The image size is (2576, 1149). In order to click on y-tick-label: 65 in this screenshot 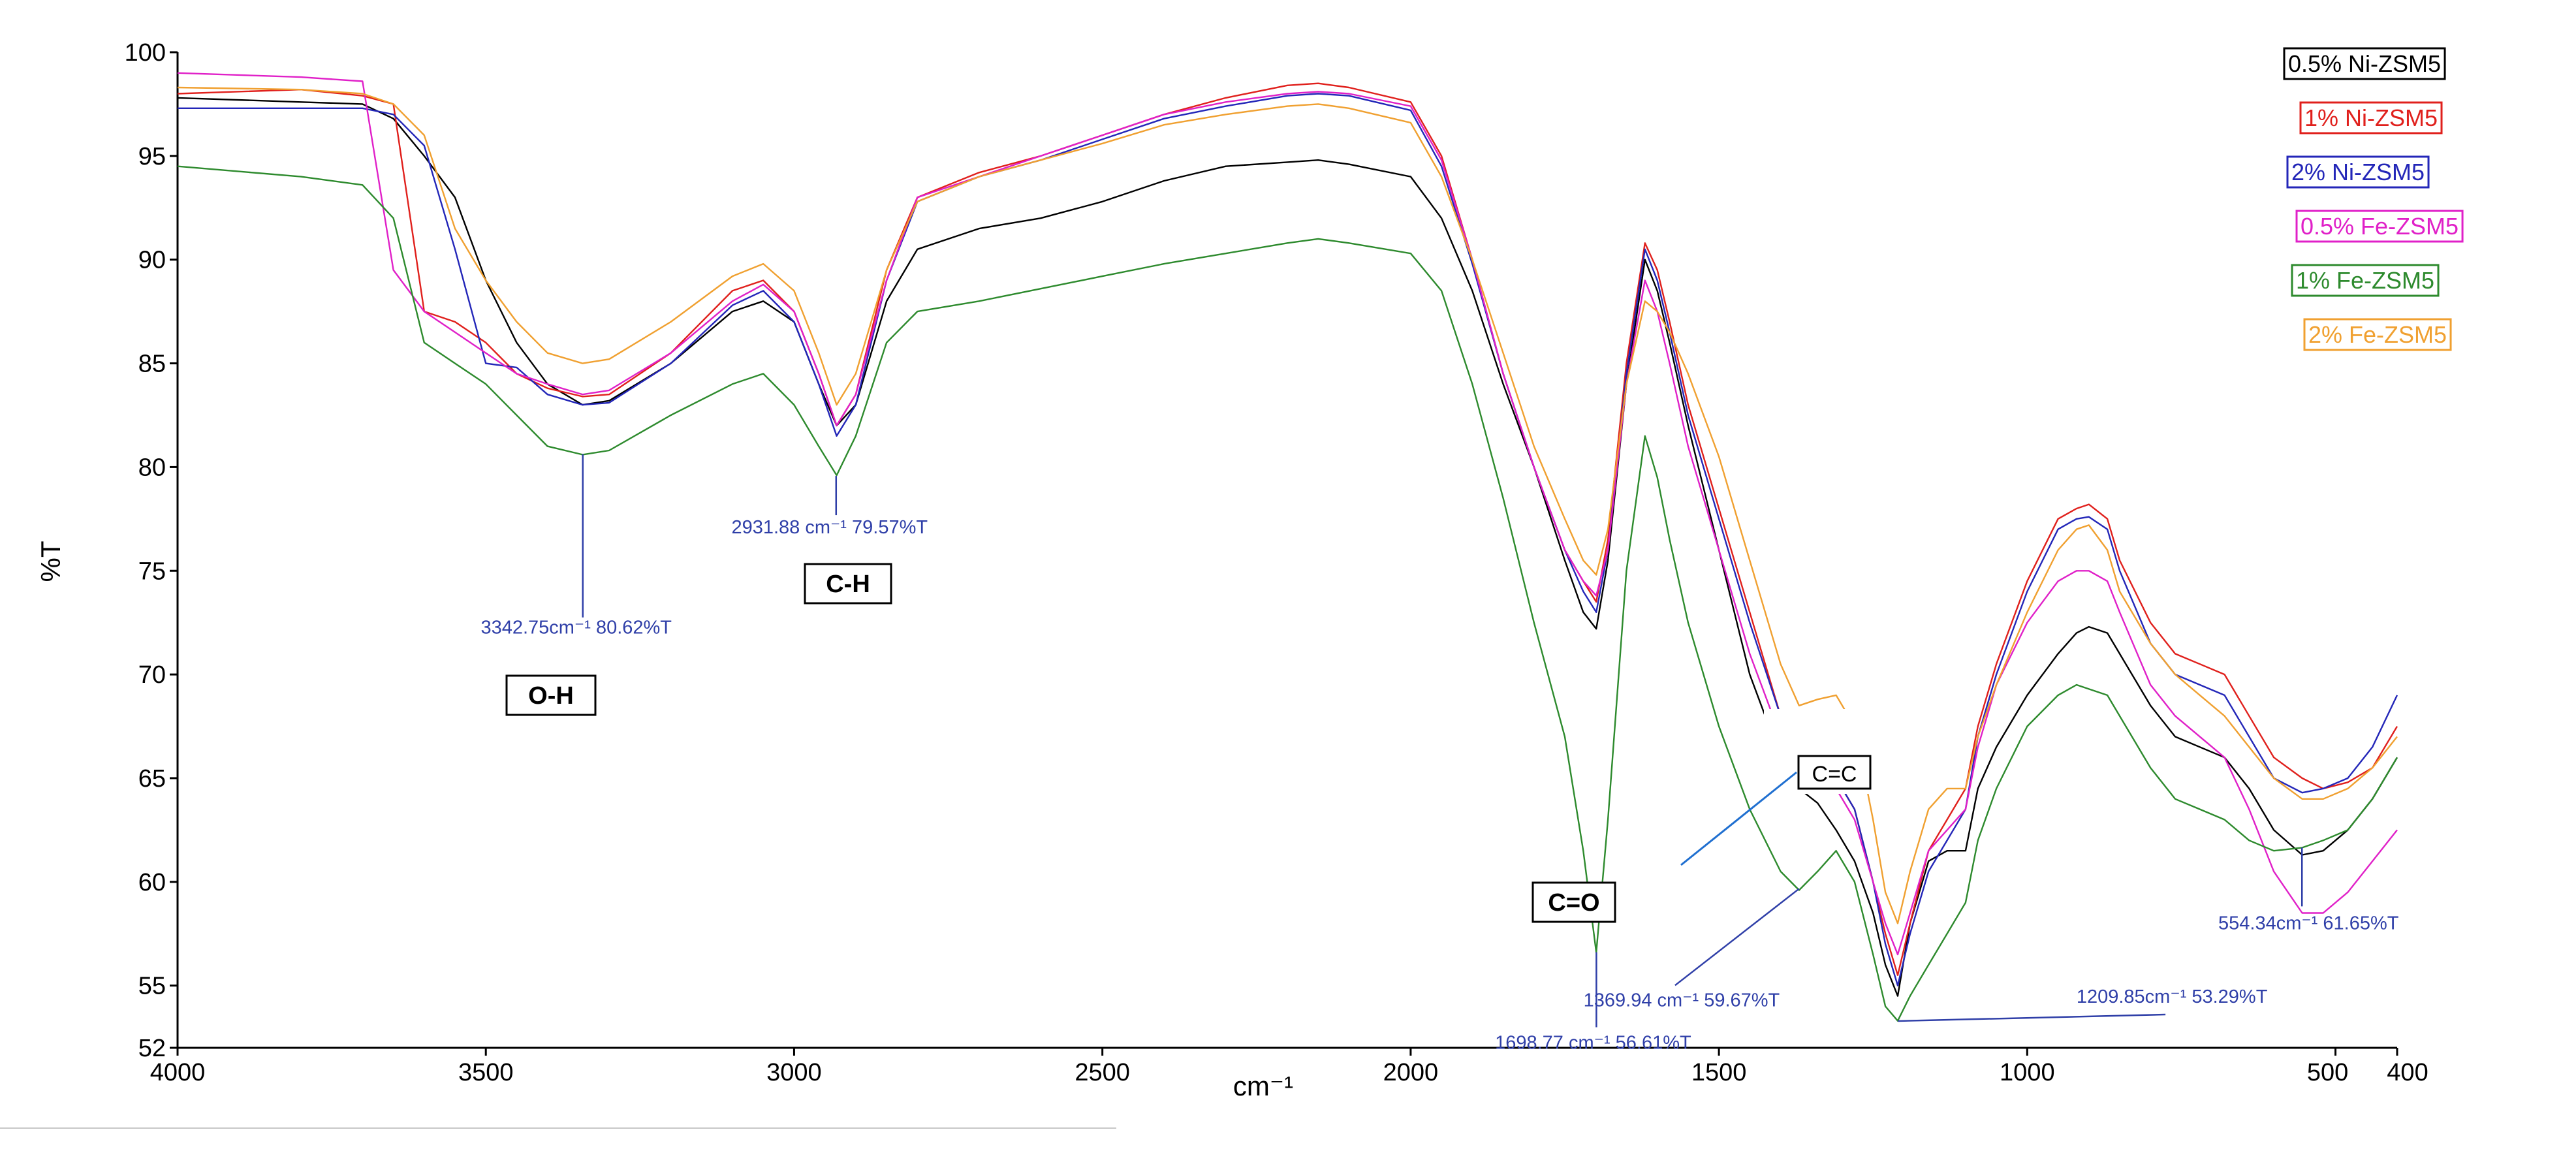, I will do `click(152, 779)`.